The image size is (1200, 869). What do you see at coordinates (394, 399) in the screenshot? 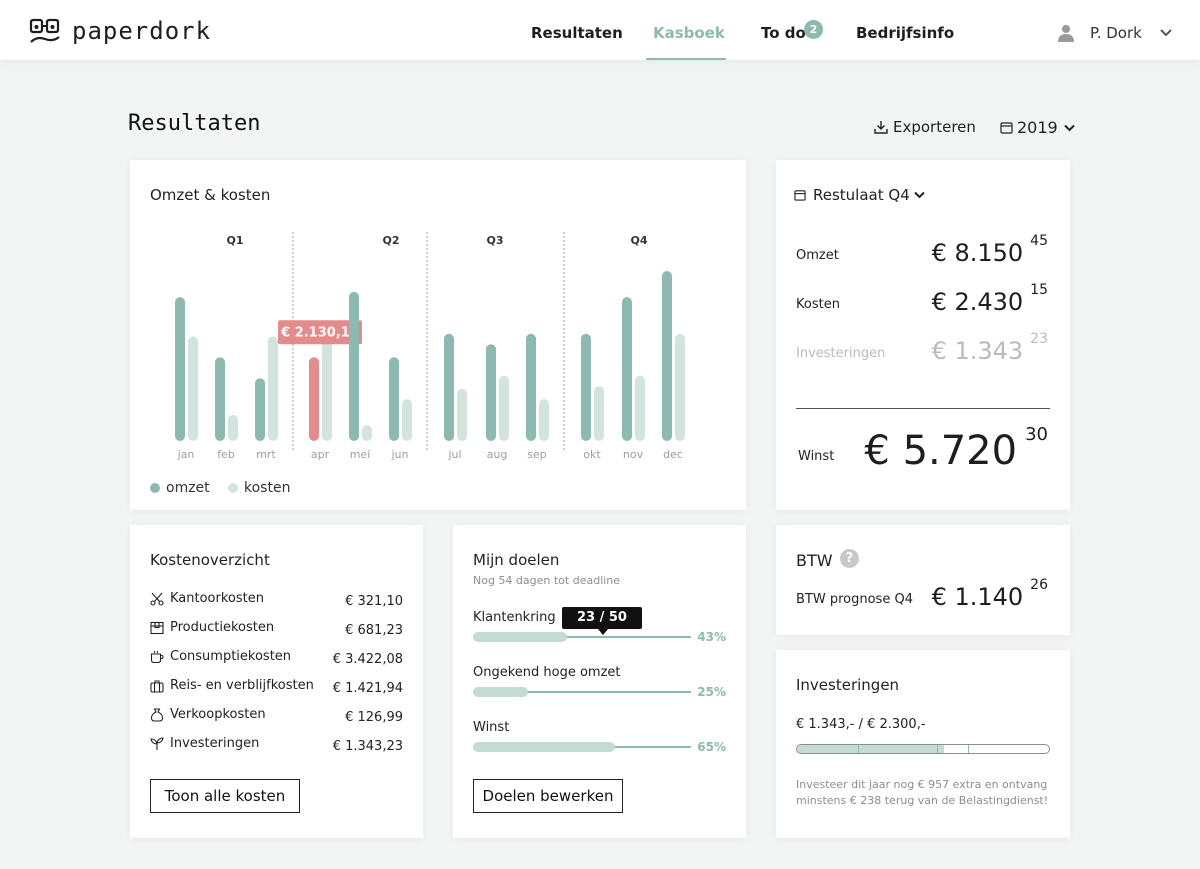
I see `omzet-bar-jun` at bounding box center [394, 399].